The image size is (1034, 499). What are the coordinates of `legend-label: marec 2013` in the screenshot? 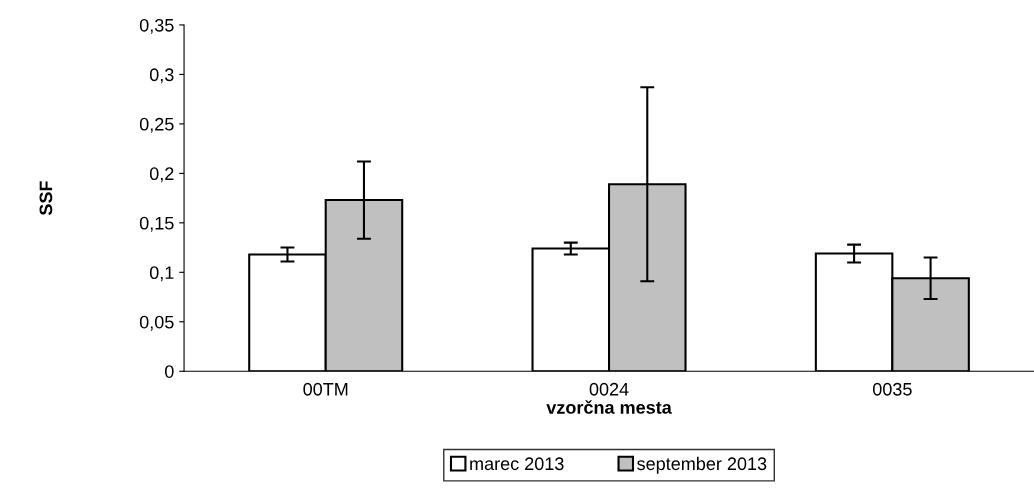 It's located at (517, 464).